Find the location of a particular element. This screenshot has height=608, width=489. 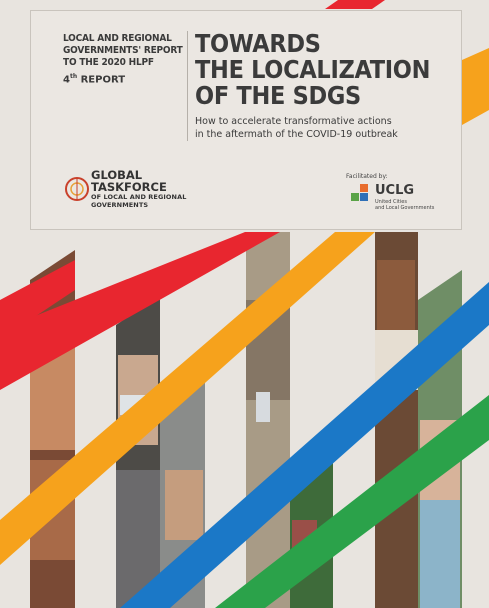

subtitle-line-1: How to accelerate transformative actions is located at coordinates (293, 121).